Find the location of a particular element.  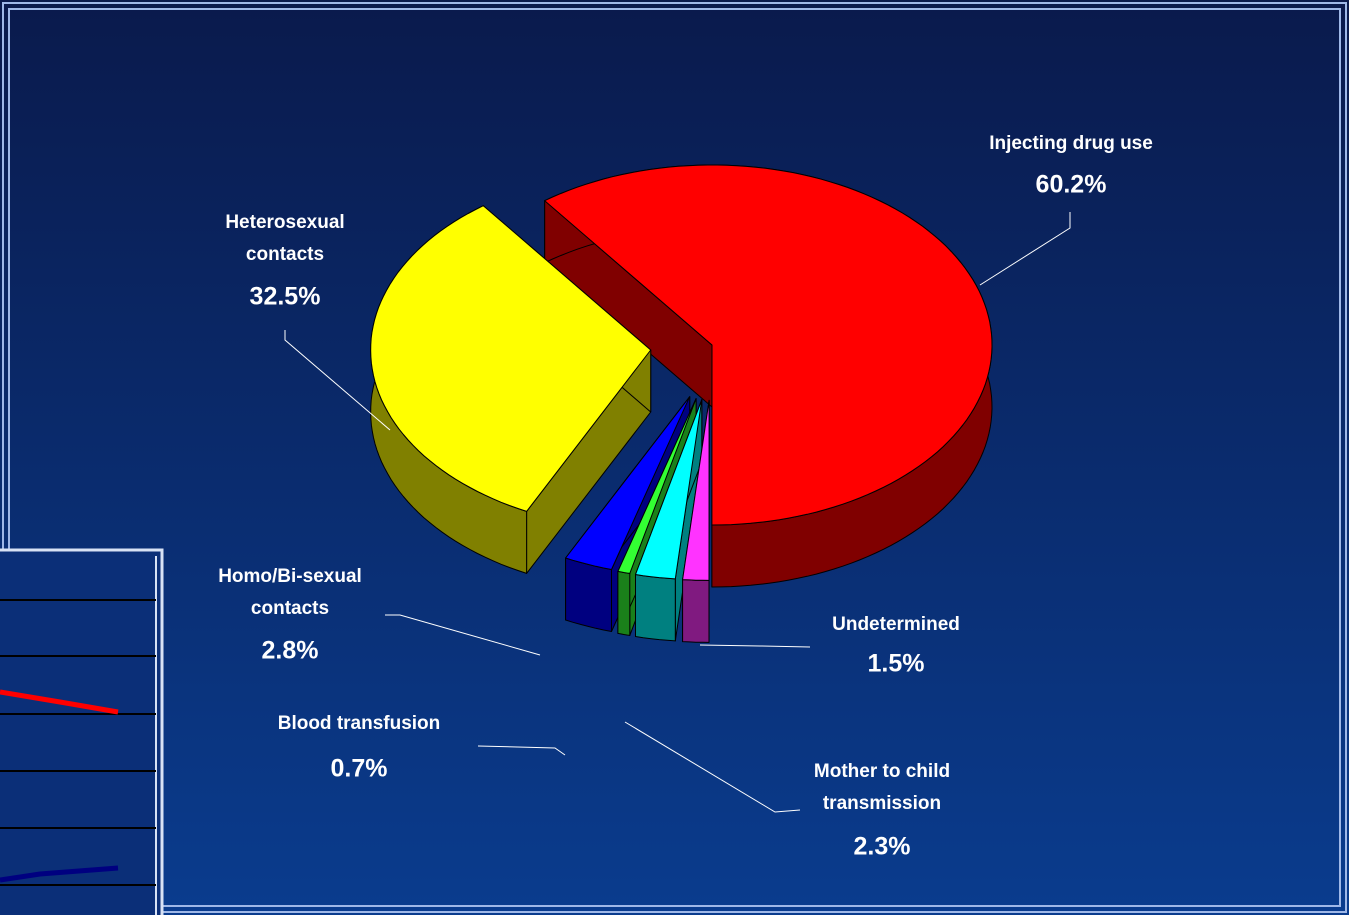

slice-label: Heterosexual contacts is located at coordinates (284, 238).